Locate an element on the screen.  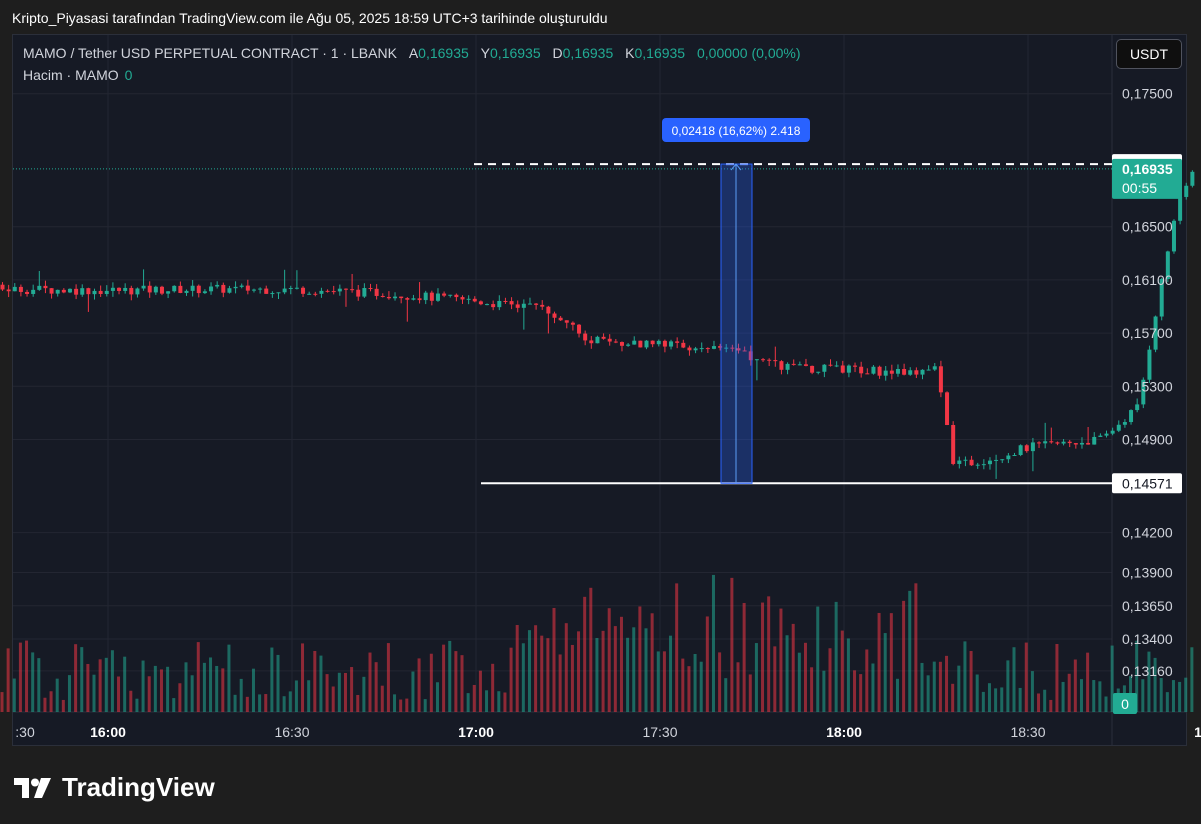
price-tick-label: 0,13400 is located at coordinates (1147, 639).